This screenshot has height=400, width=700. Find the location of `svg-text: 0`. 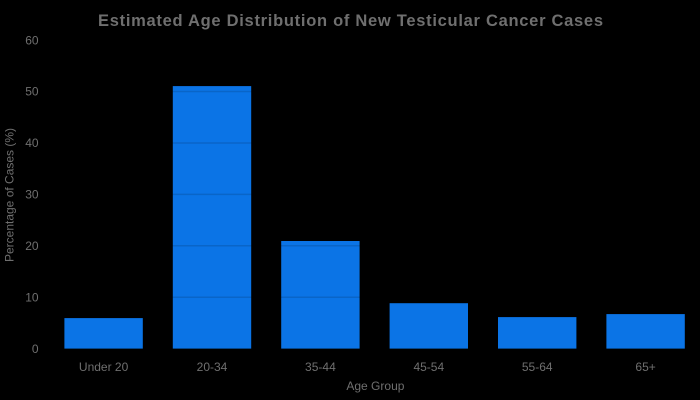

svg-text: 0 is located at coordinates (35, 349).